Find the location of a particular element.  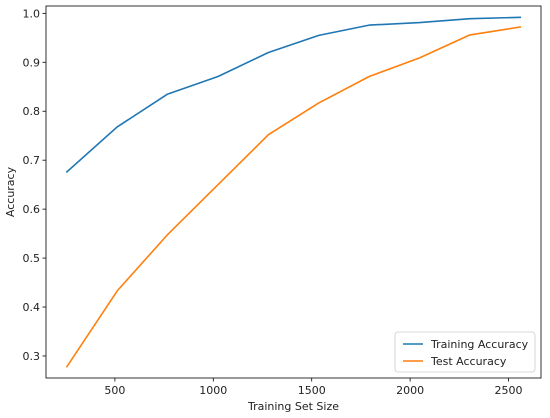

y-tick-label: 0.7 is located at coordinates (32, 160).